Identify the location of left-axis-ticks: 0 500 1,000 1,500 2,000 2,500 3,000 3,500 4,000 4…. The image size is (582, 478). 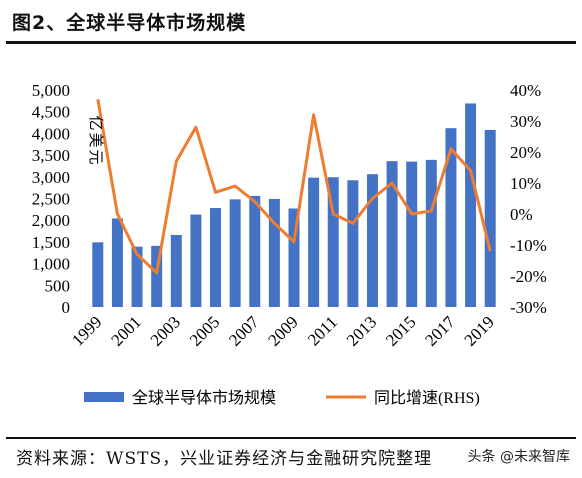
(51, 199).